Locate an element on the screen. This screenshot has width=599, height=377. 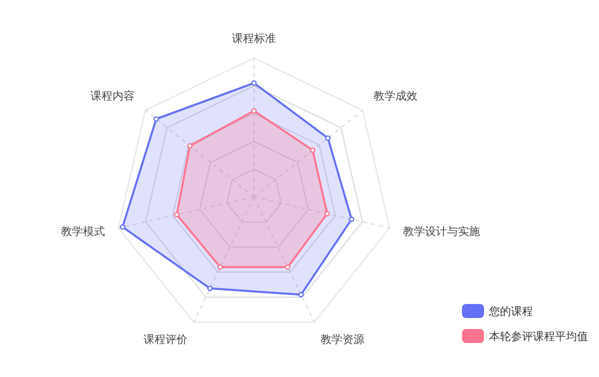
legend-label: 您的课程 is located at coordinates (510, 311).